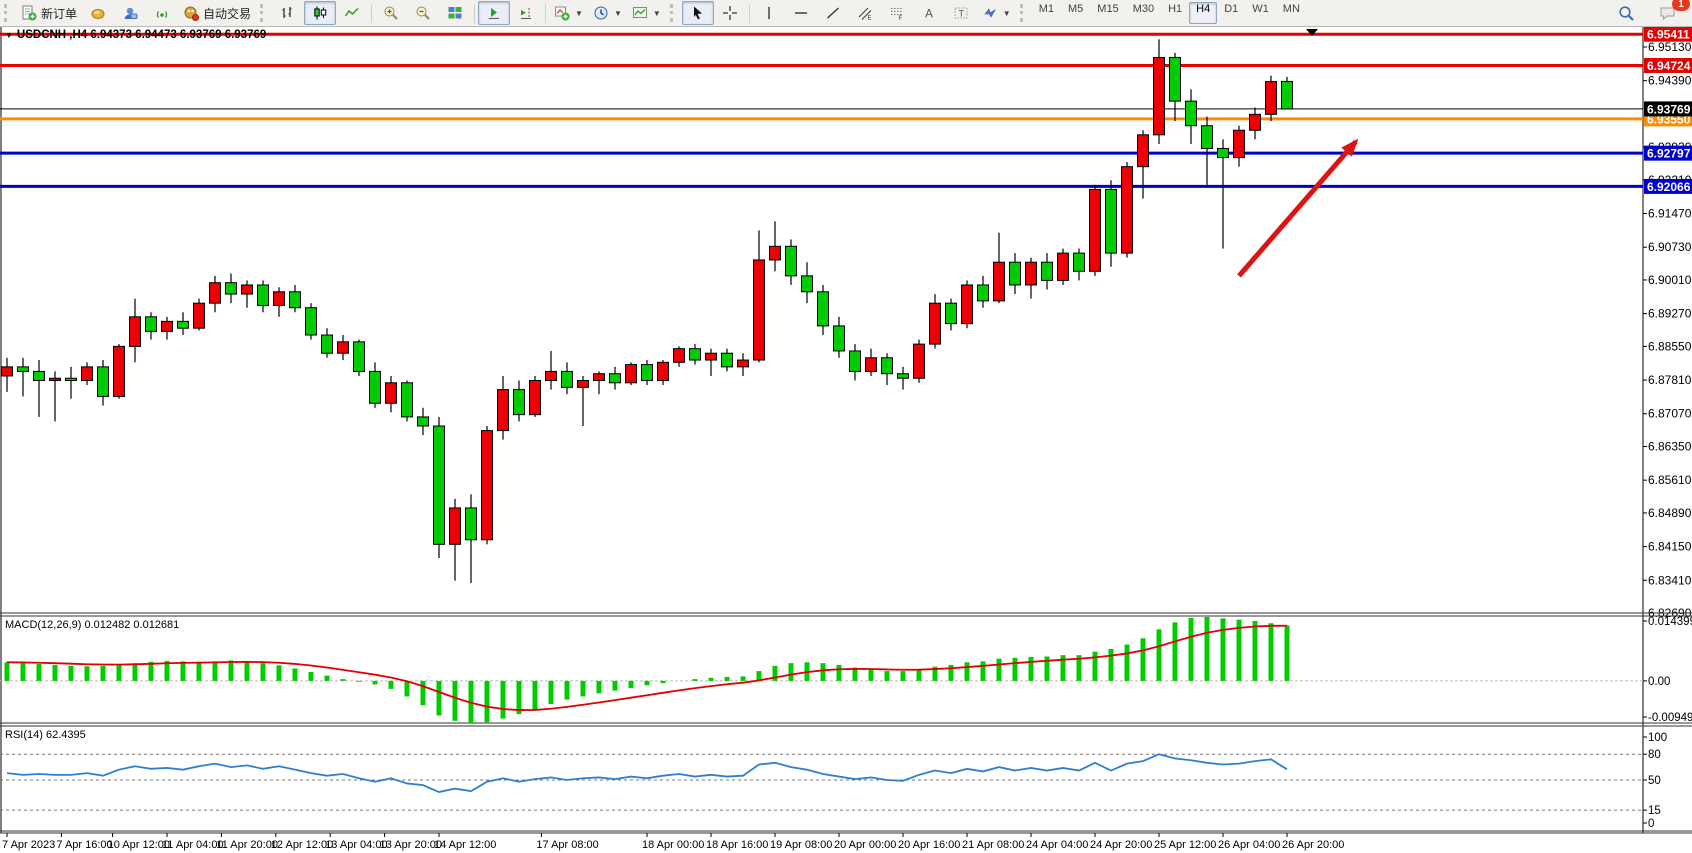  What do you see at coordinates (49, 13) in the screenshot?
I see `new-order-button: 新订单` at bounding box center [49, 13].